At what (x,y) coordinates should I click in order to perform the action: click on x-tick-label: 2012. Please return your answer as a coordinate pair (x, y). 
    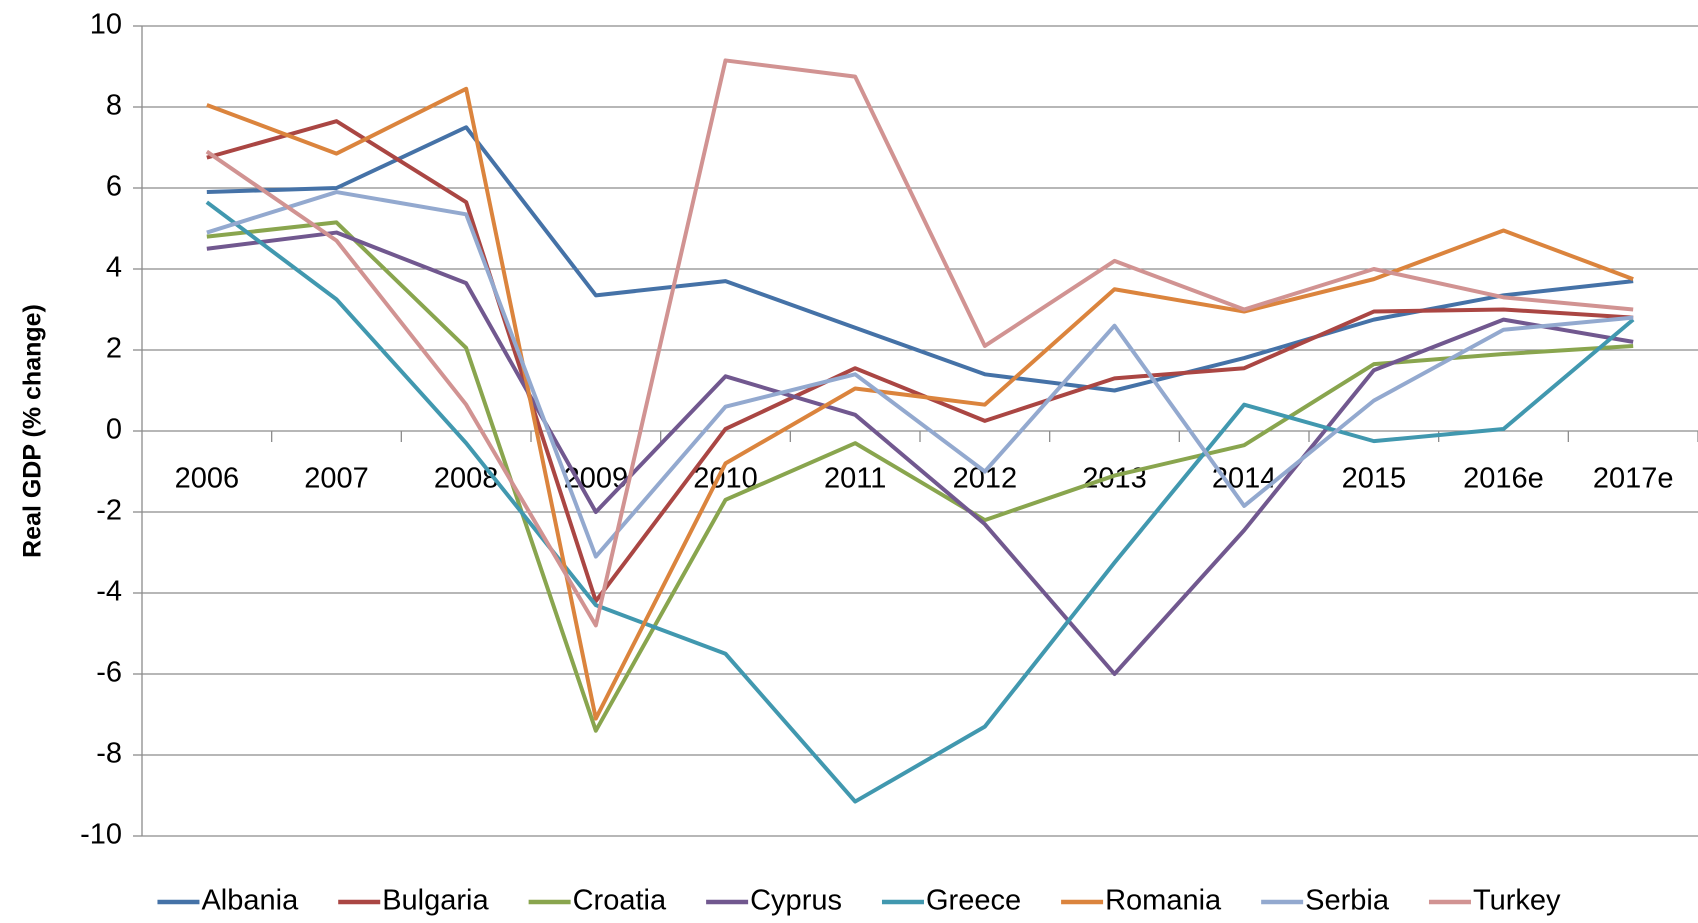
    Looking at the image, I should click on (985, 479).